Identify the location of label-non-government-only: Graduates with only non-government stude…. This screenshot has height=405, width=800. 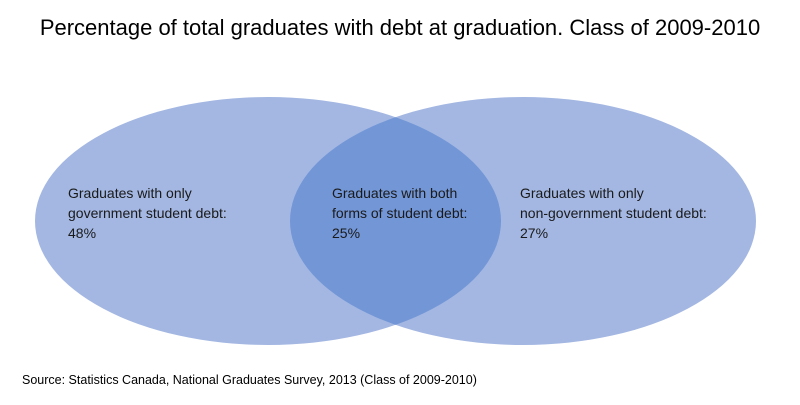
(613, 213).